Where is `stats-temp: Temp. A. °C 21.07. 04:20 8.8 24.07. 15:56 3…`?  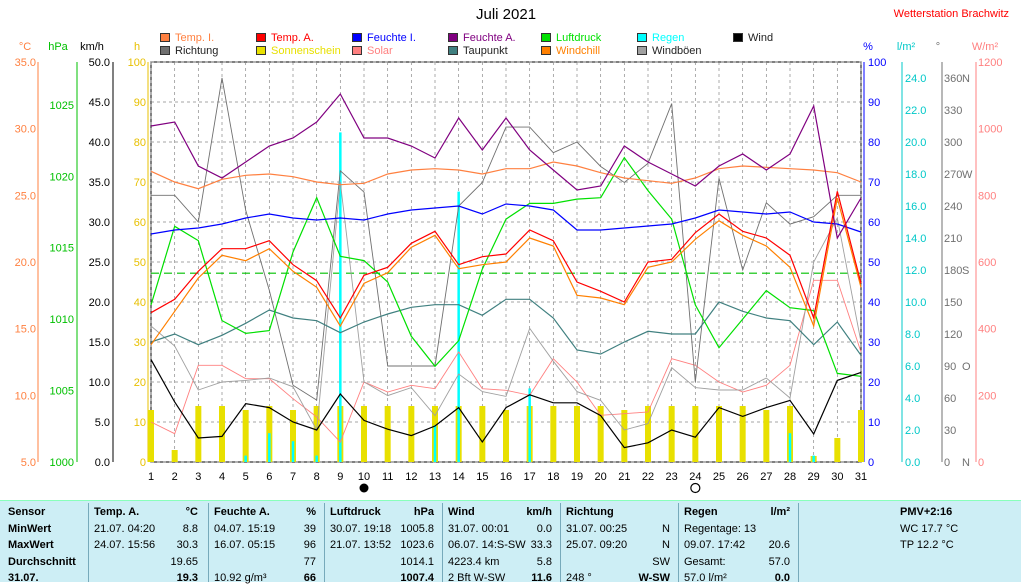 stats-temp: Temp. A. °C 21.07. 04:20 8.8 24.07. 15:56 3… is located at coordinates (149, 544).